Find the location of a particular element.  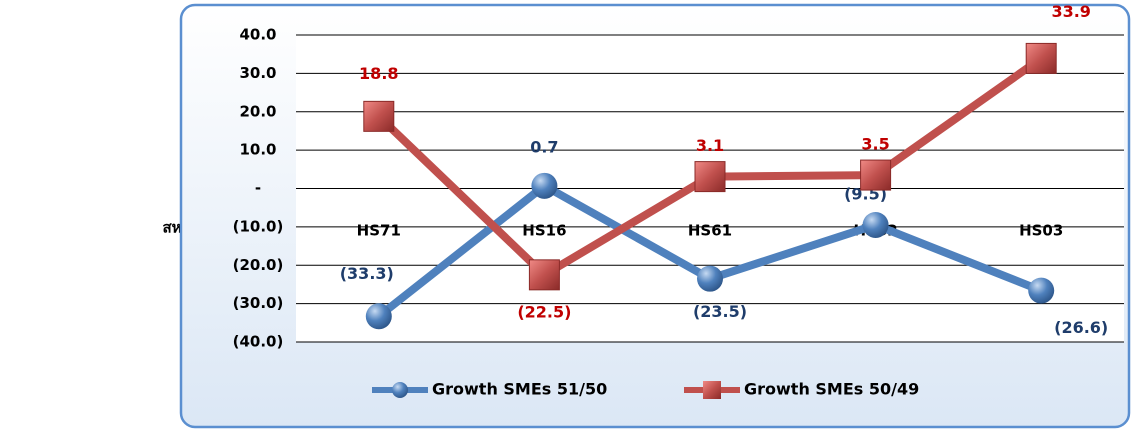

y-tick-label: 40.0 is located at coordinates (257, 35).